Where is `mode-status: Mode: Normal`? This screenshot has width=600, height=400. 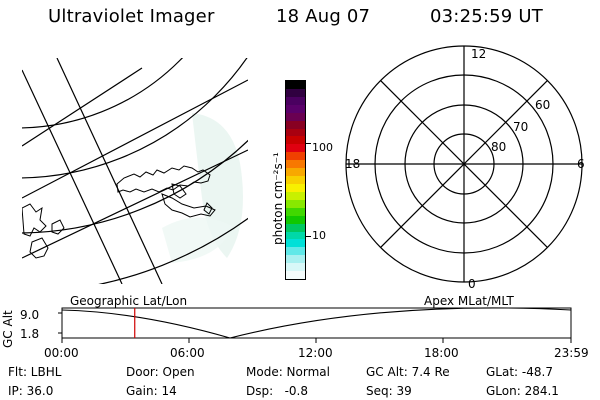 mode-status: Mode: Normal is located at coordinates (288, 372).